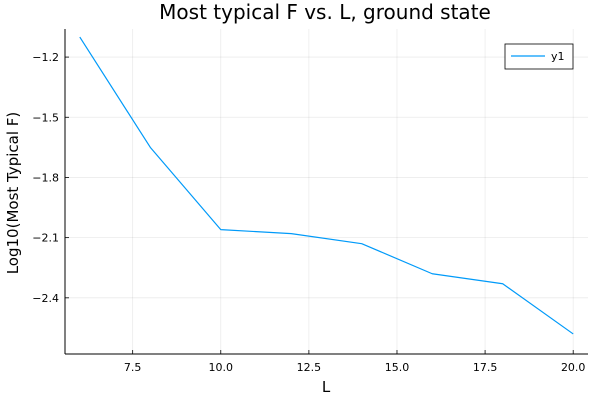 The width and height of the screenshot is (600, 400). I want to click on x-tick-label: 12.5, so click(309, 367).